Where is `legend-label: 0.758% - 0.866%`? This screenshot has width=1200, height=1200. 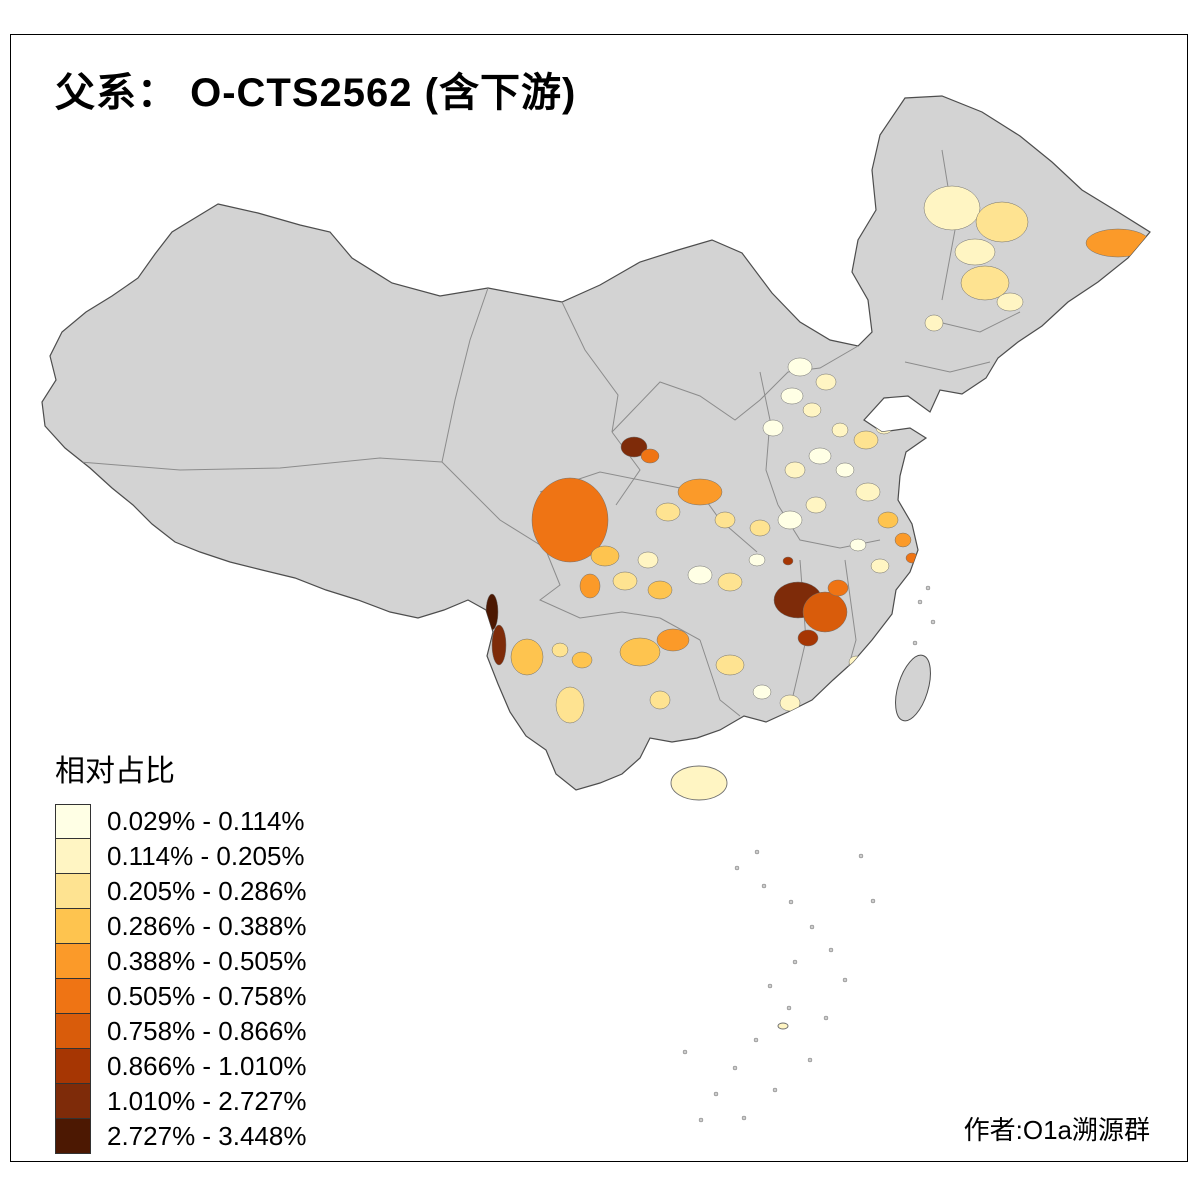 legend-label: 0.758% - 0.866% is located at coordinates (207, 1031).